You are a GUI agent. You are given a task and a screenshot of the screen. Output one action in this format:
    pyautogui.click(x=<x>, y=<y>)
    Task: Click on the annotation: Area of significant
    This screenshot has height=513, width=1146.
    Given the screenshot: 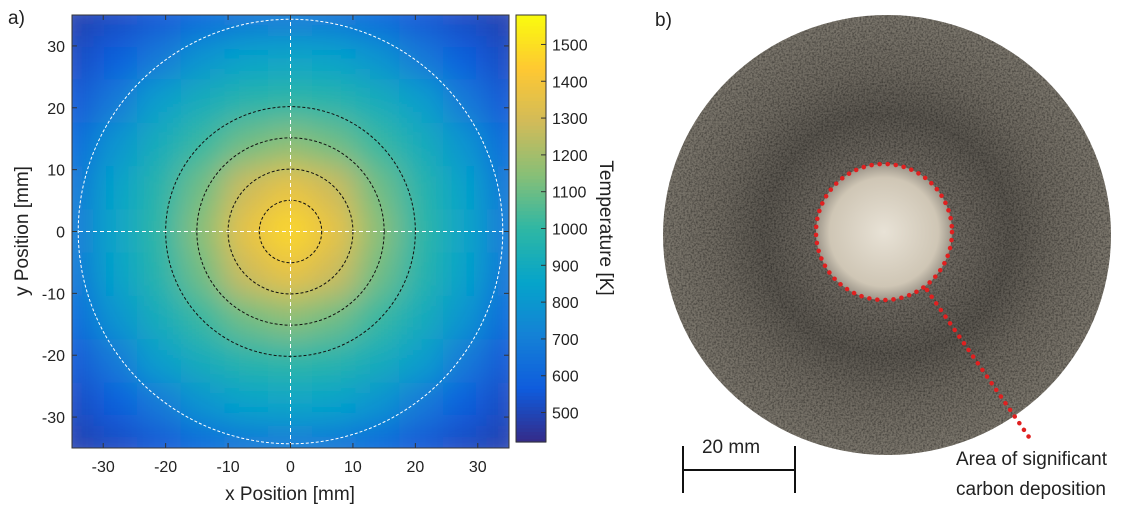 What is the action you would take?
    pyautogui.click(x=1032, y=459)
    